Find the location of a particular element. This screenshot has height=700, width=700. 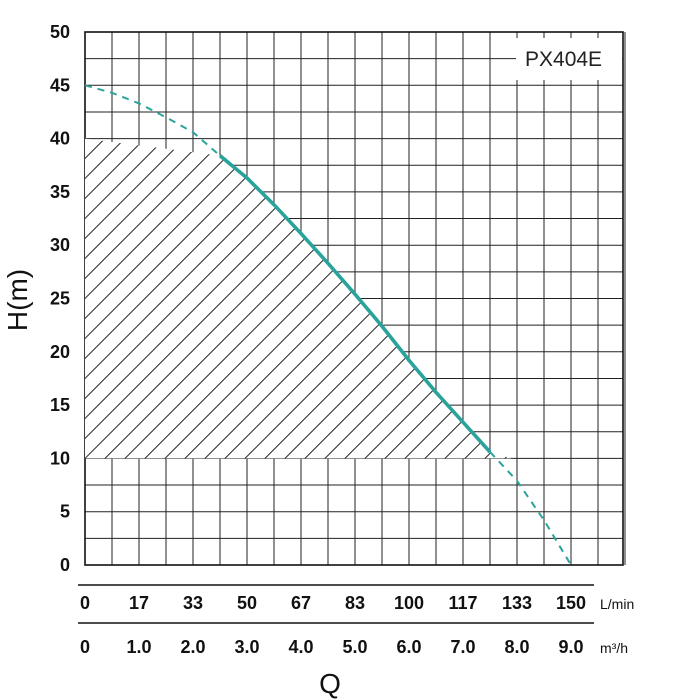

x-tick-m3h: 0 is located at coordinates (85, 647).